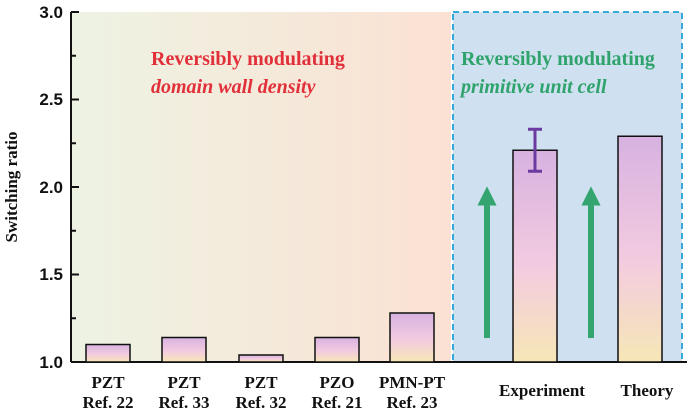  Describe the element at coordinates (184, 402) in the screenshot. I see `x-label-line2: Ref. 33` at that location.